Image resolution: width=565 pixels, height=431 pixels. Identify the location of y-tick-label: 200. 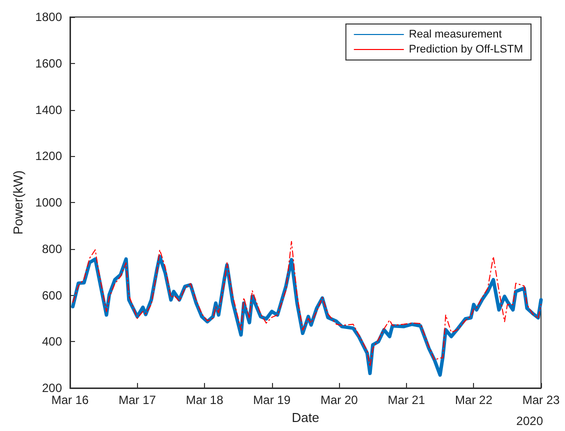
(52, 388).